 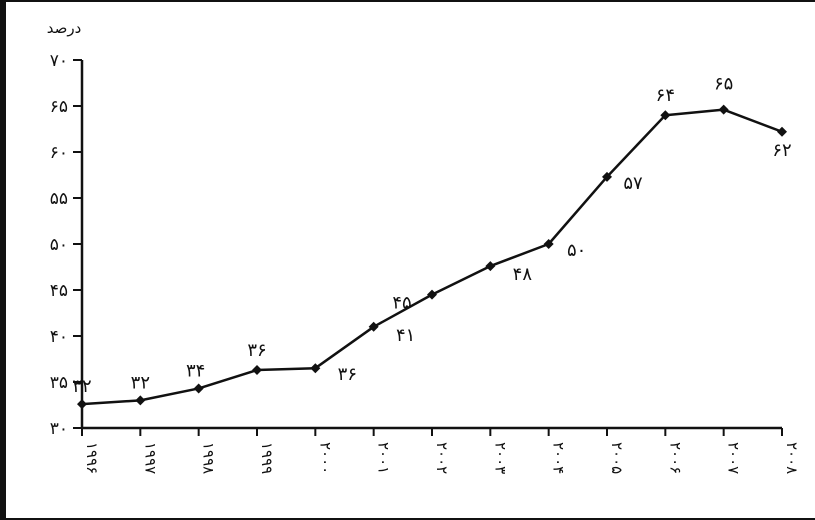 I want to click on y-tick-label: ۴۰, so click(x=59, y=337).